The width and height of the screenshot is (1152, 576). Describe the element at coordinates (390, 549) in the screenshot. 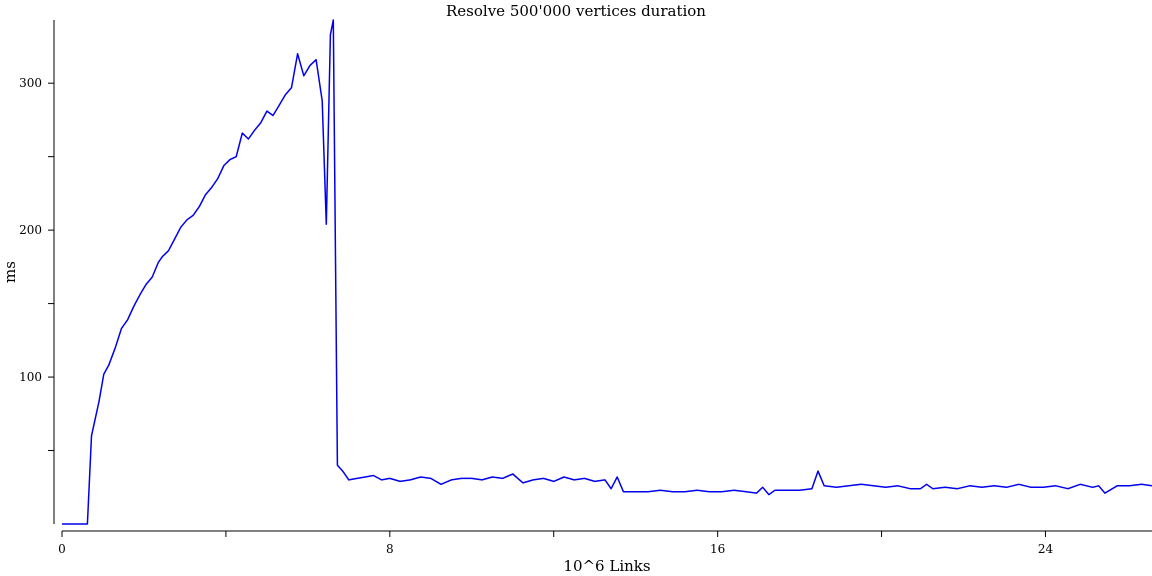

I see `x-tick-label: 8` at that location.